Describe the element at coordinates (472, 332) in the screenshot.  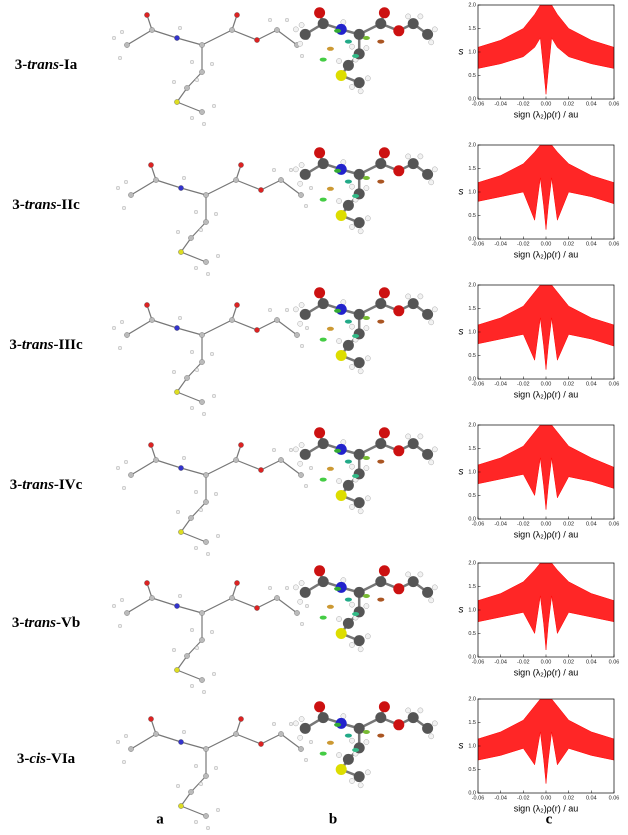
I see `y-tick-label: 1.0` at that location.